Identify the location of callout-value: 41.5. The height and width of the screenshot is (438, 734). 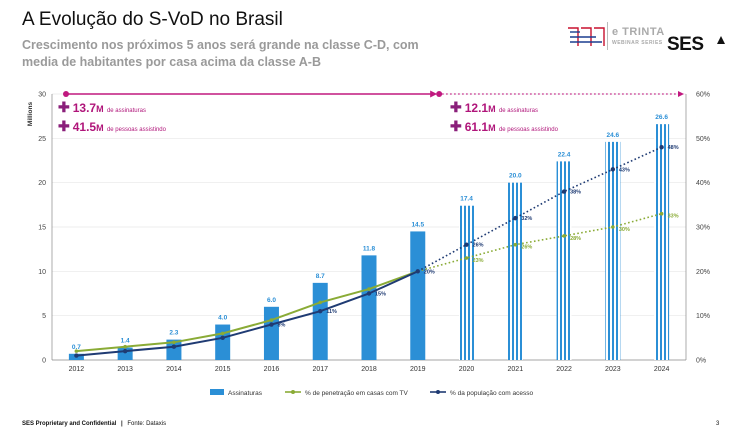
(84, 127).